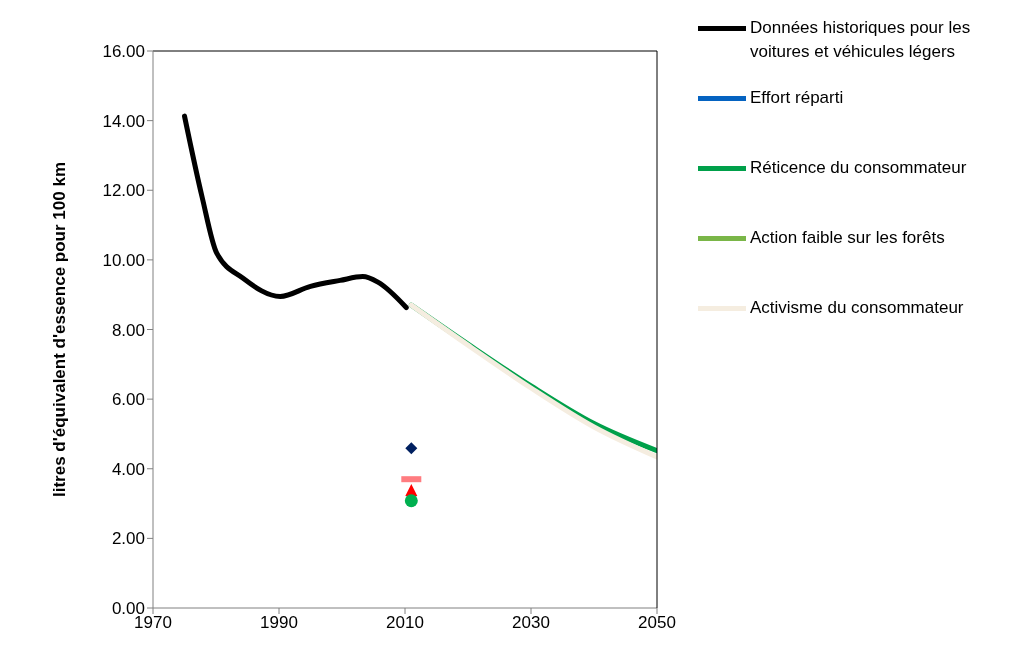  I want to click on x-tick-label: 1990, so click(279, 623).